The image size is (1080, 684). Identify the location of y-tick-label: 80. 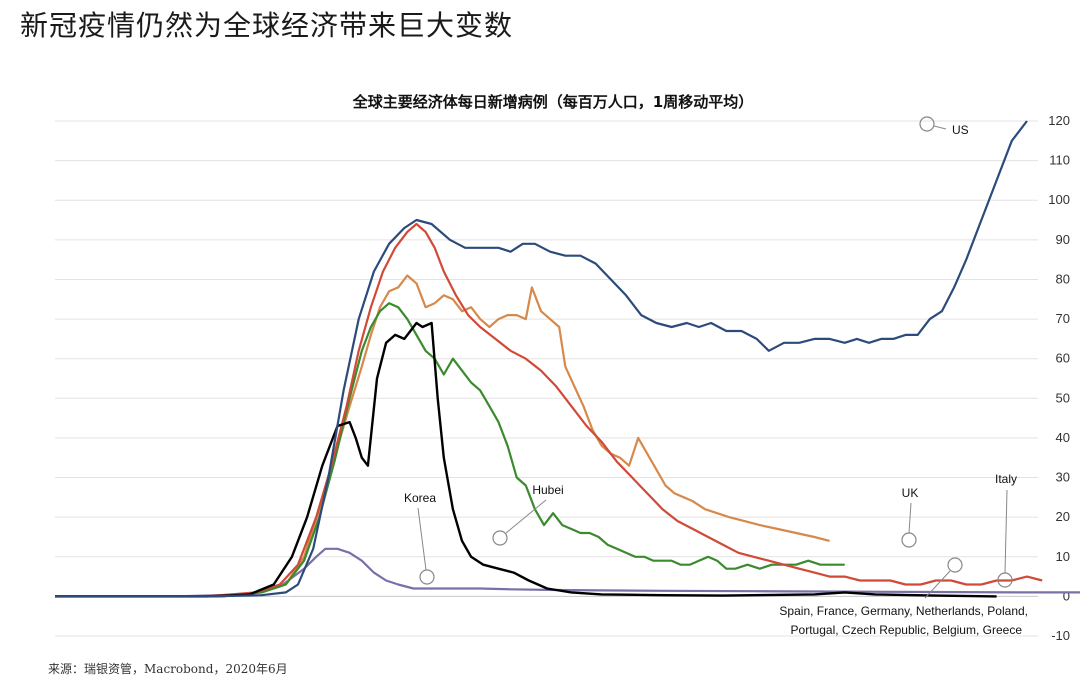
(1063, 278).